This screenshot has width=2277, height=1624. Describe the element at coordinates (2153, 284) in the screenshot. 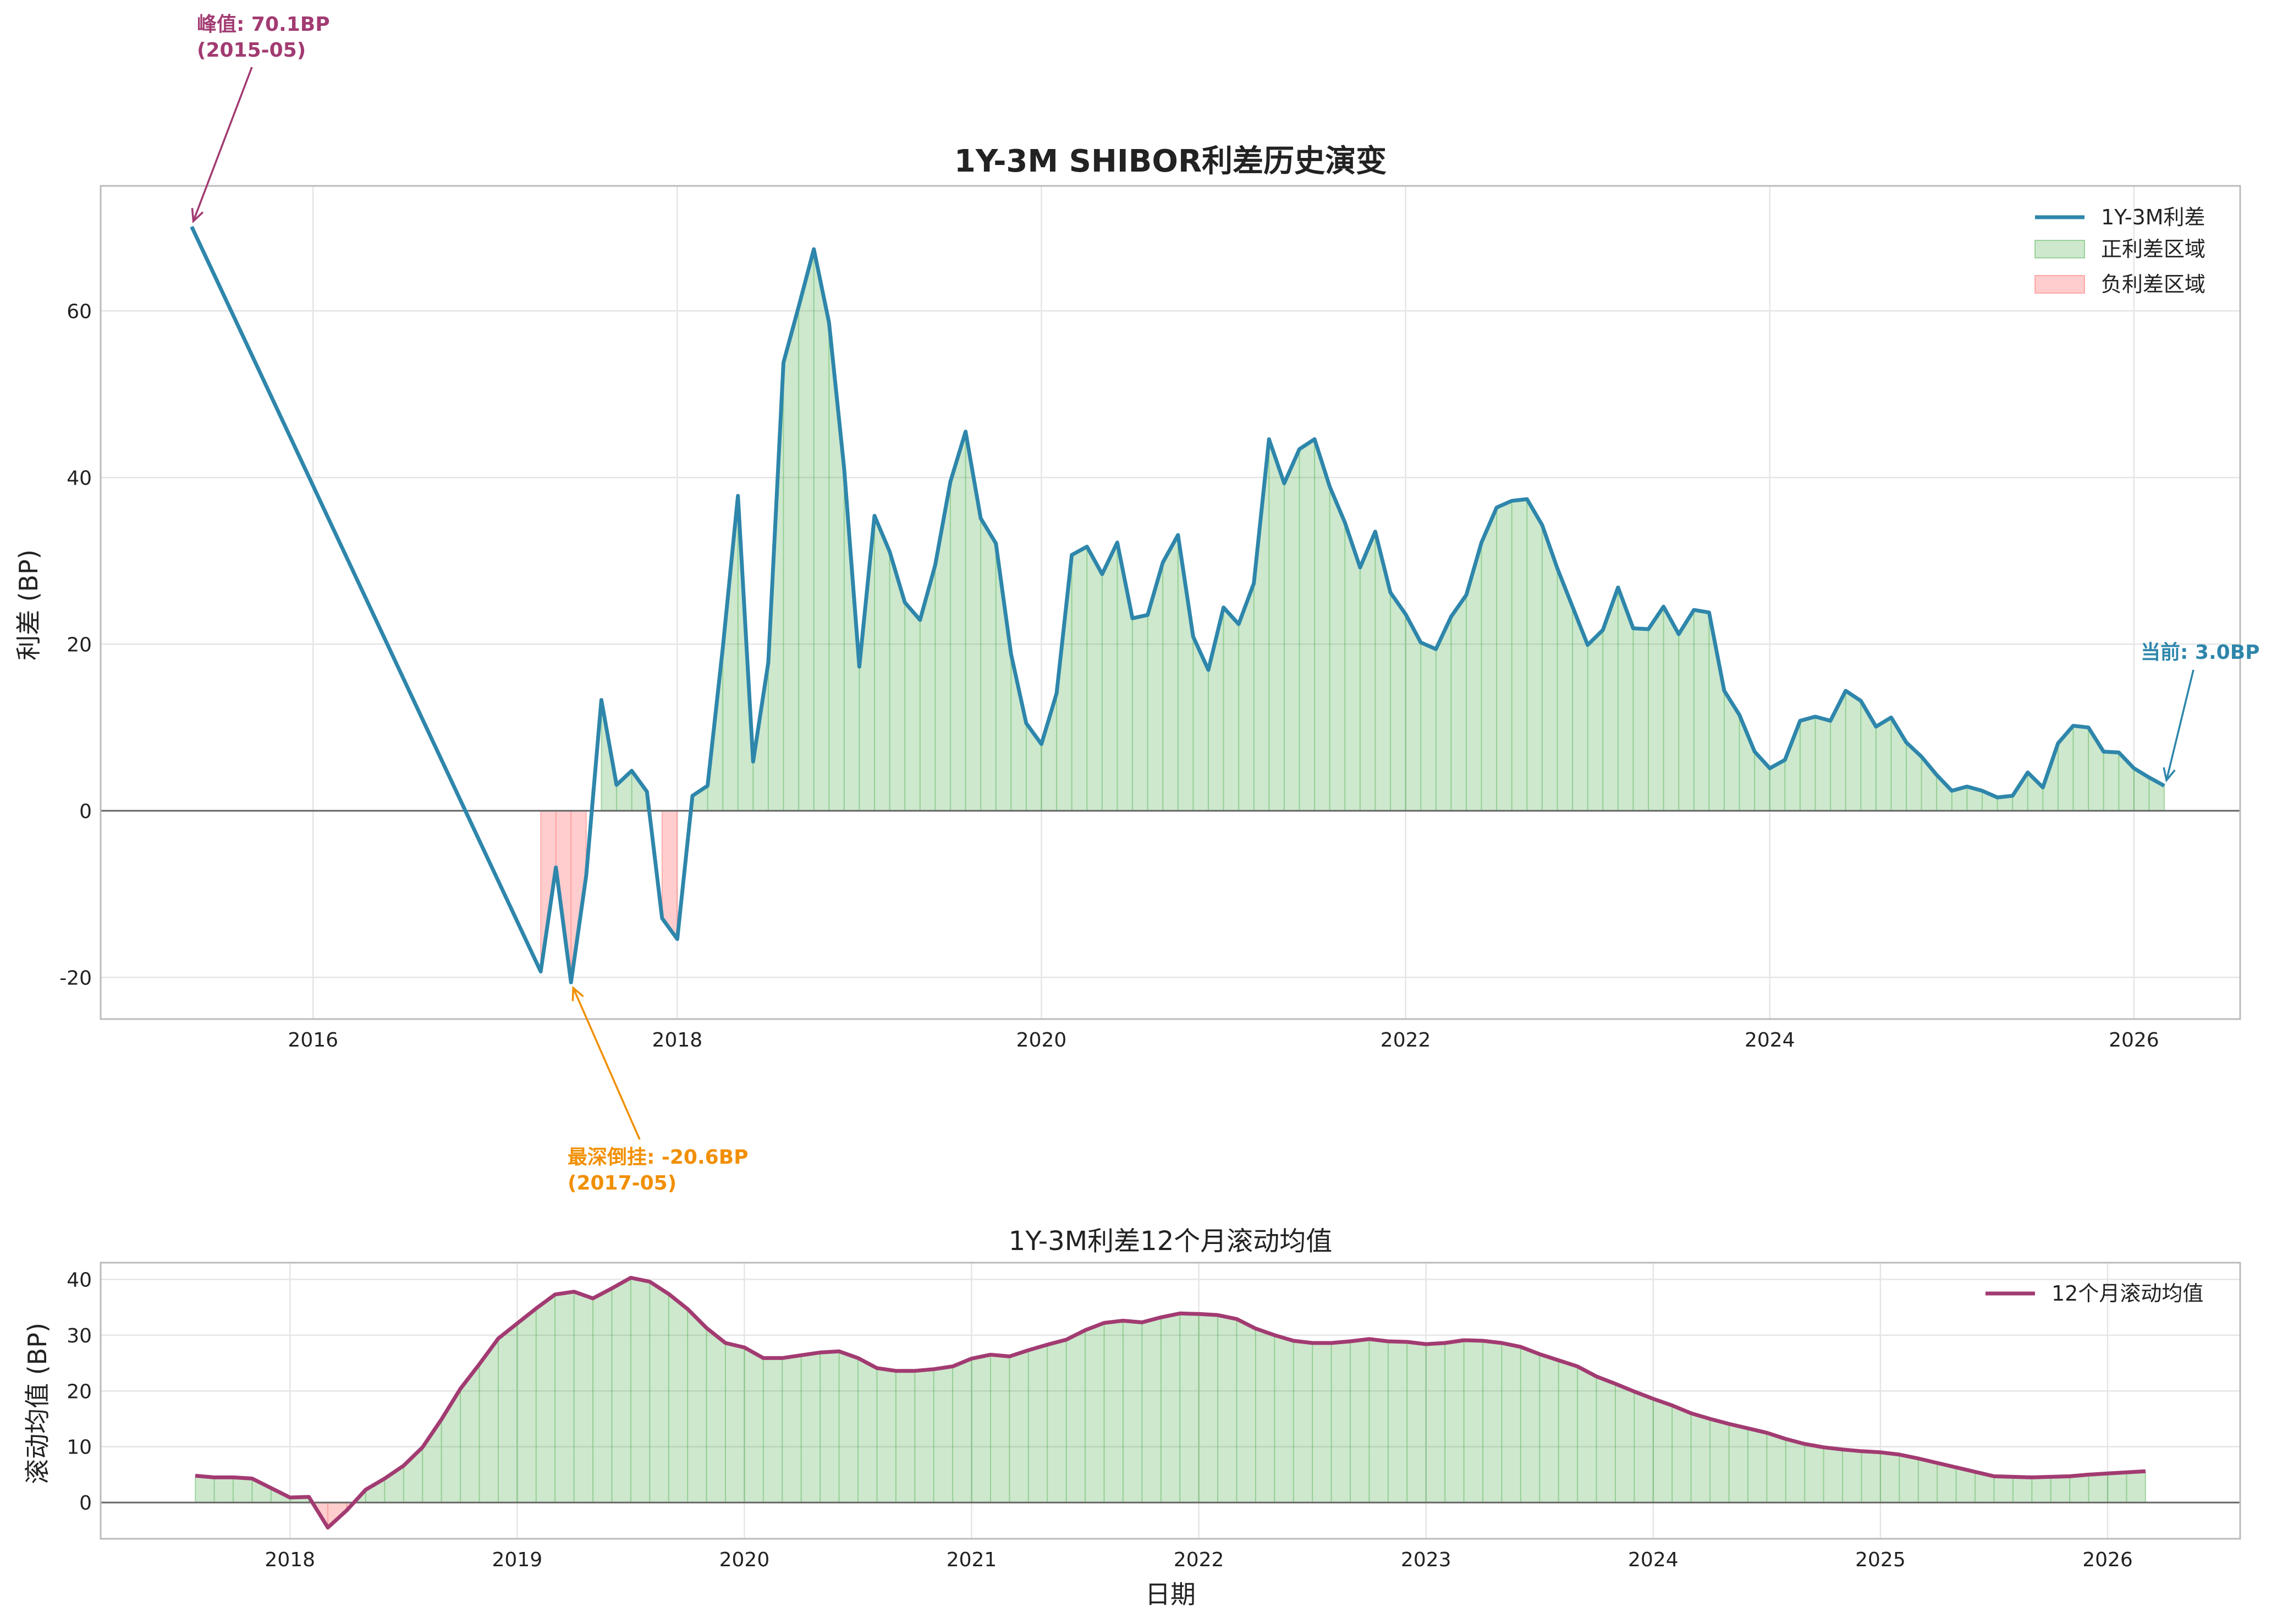

I see `legend-label: 负利差区域` at that location.